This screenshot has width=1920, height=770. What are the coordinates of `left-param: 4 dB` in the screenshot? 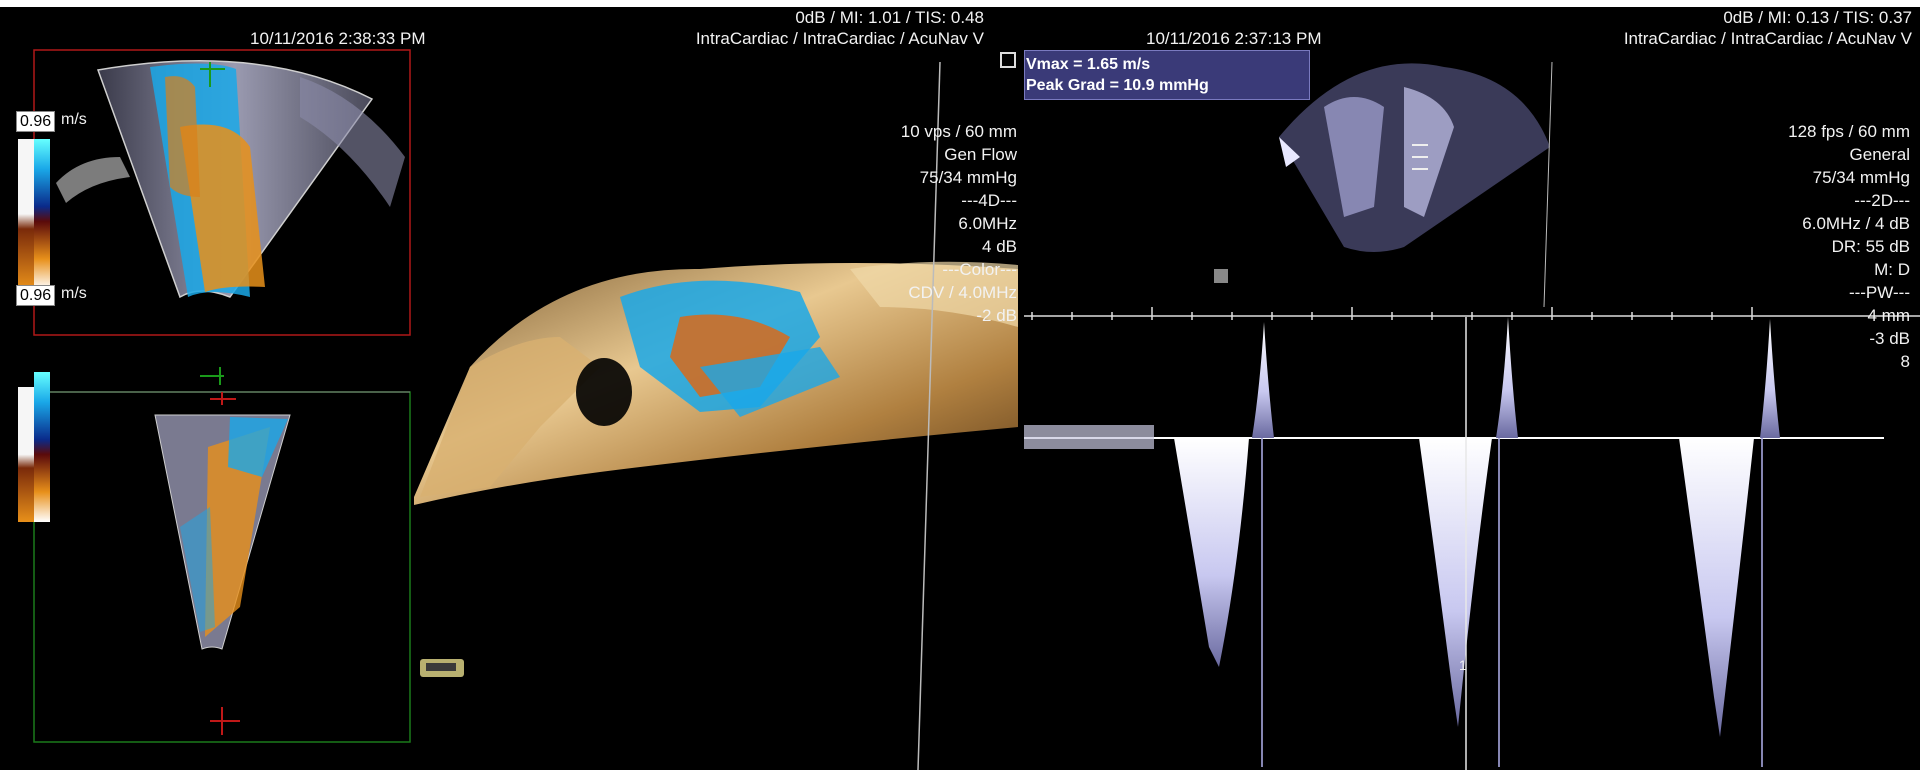 It's located at (999, 246).